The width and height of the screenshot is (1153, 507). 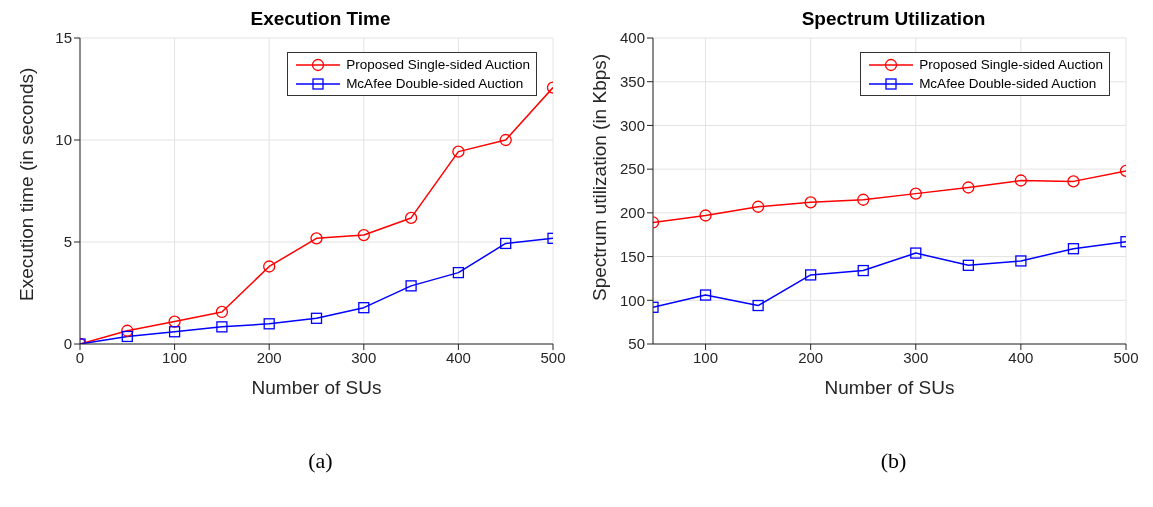 What do you see at coordinates (67, 344) in the screenshot?
I see `y-tick-label: 0` at bounding box center [67, 344].